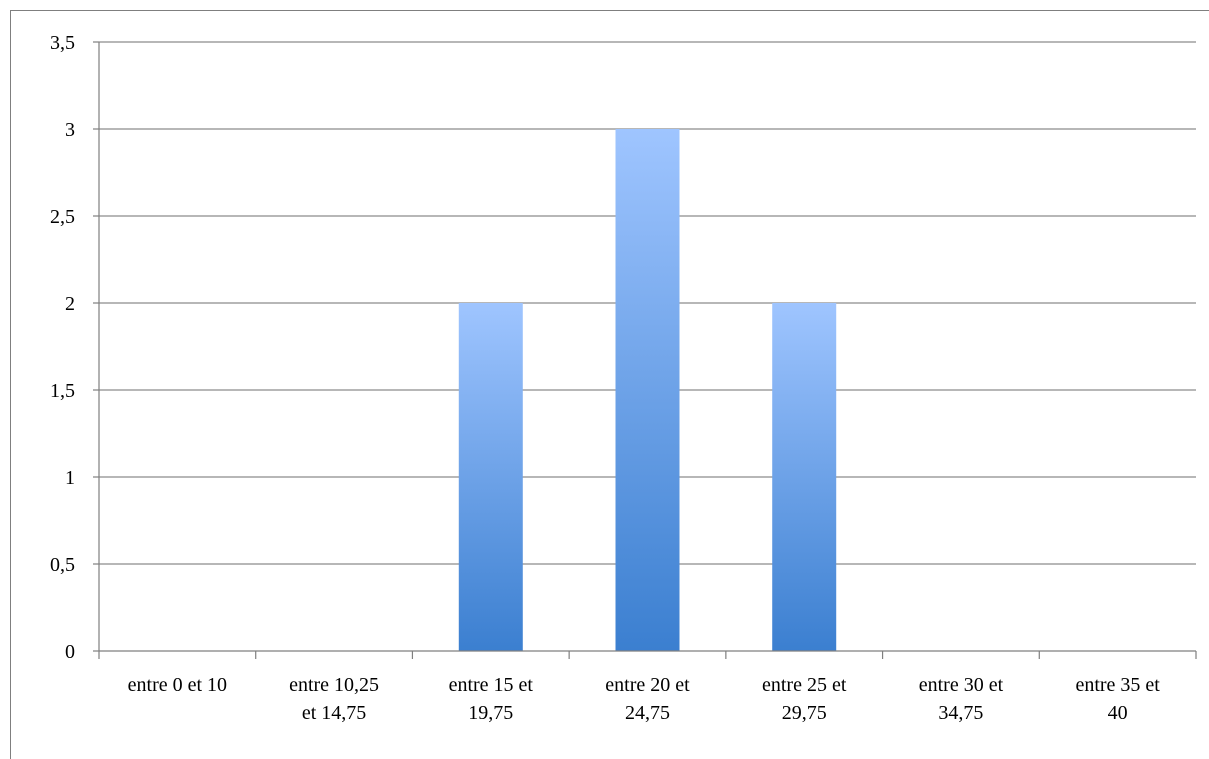 Image resolution: width=1209 pixels, height=759 pixels. I want to click on y-tick-label: 3,5, so click(62, 43).